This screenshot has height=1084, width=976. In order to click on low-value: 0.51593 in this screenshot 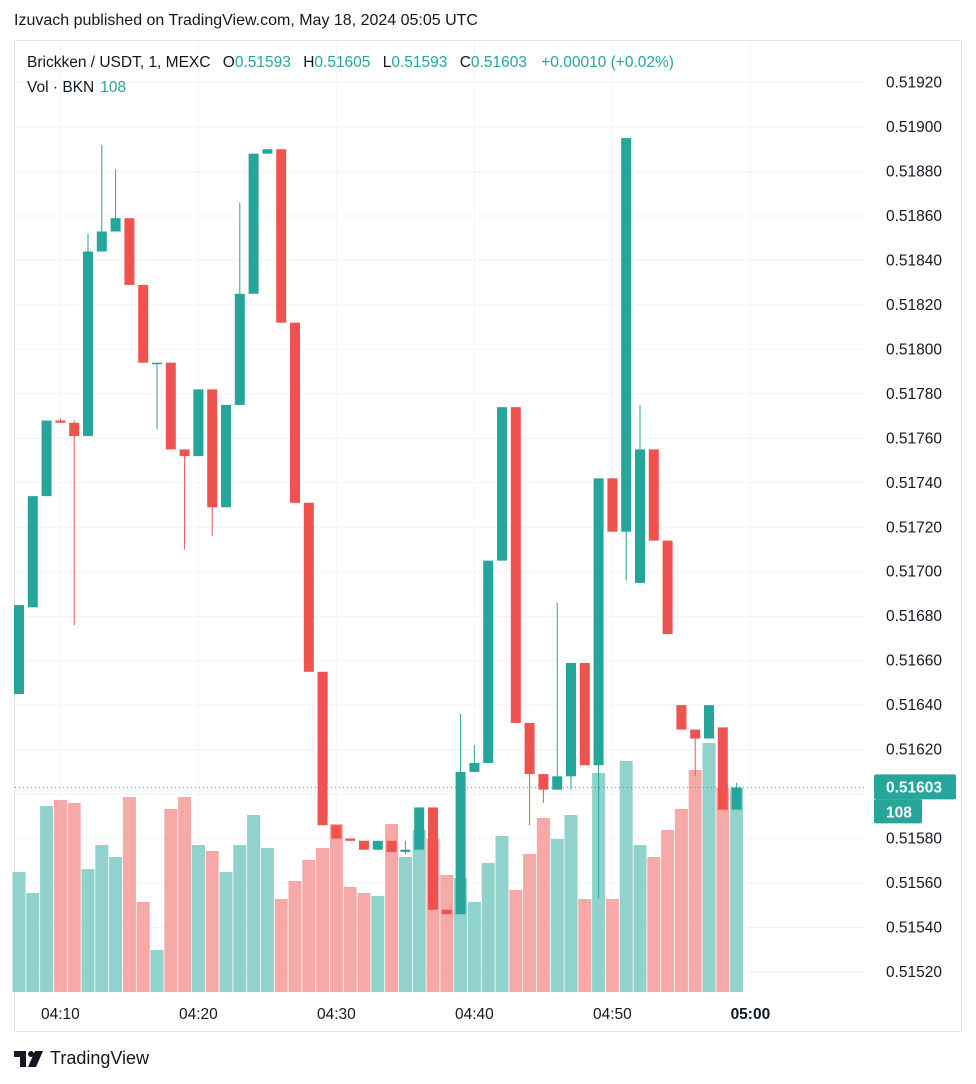, I will do `click(419, 62)`.